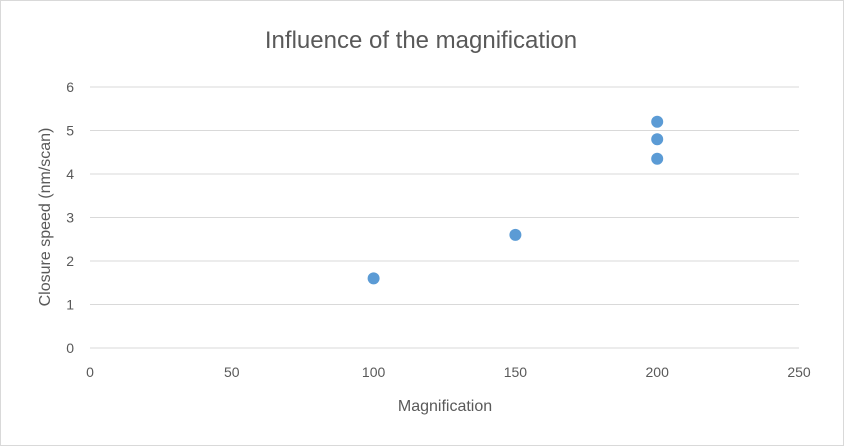 Image resolution: width=844 pixels, height=446 pixels. I want to click on y-tick-labels: 0 1 2 3 4 5 6, so click(70, 217).